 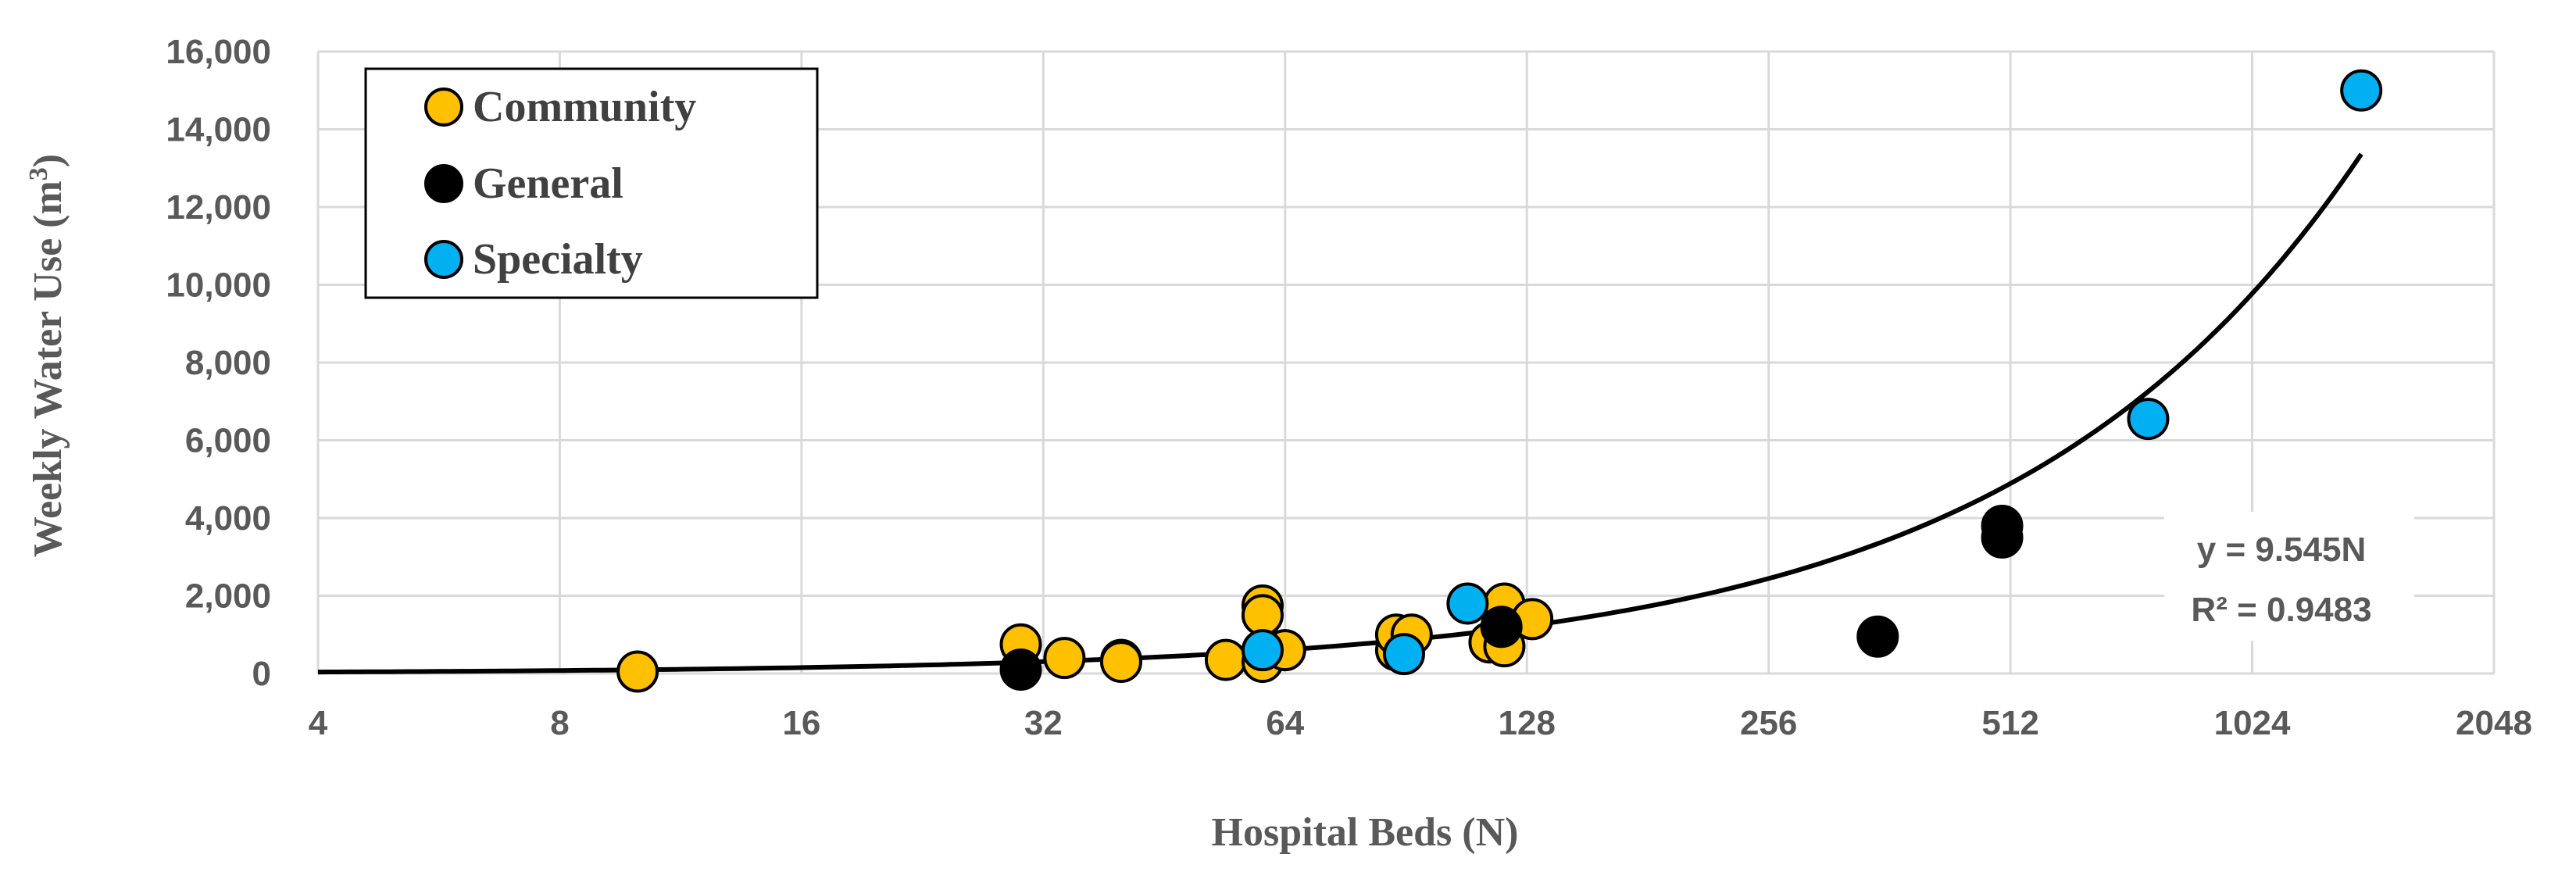 I want to click on y-axis-title-superscript: 3, so click(x=38, y=173).